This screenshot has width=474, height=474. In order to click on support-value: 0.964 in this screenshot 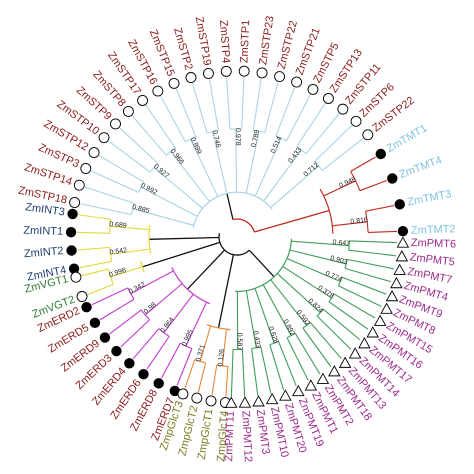, I will do `click(168, 325)`.